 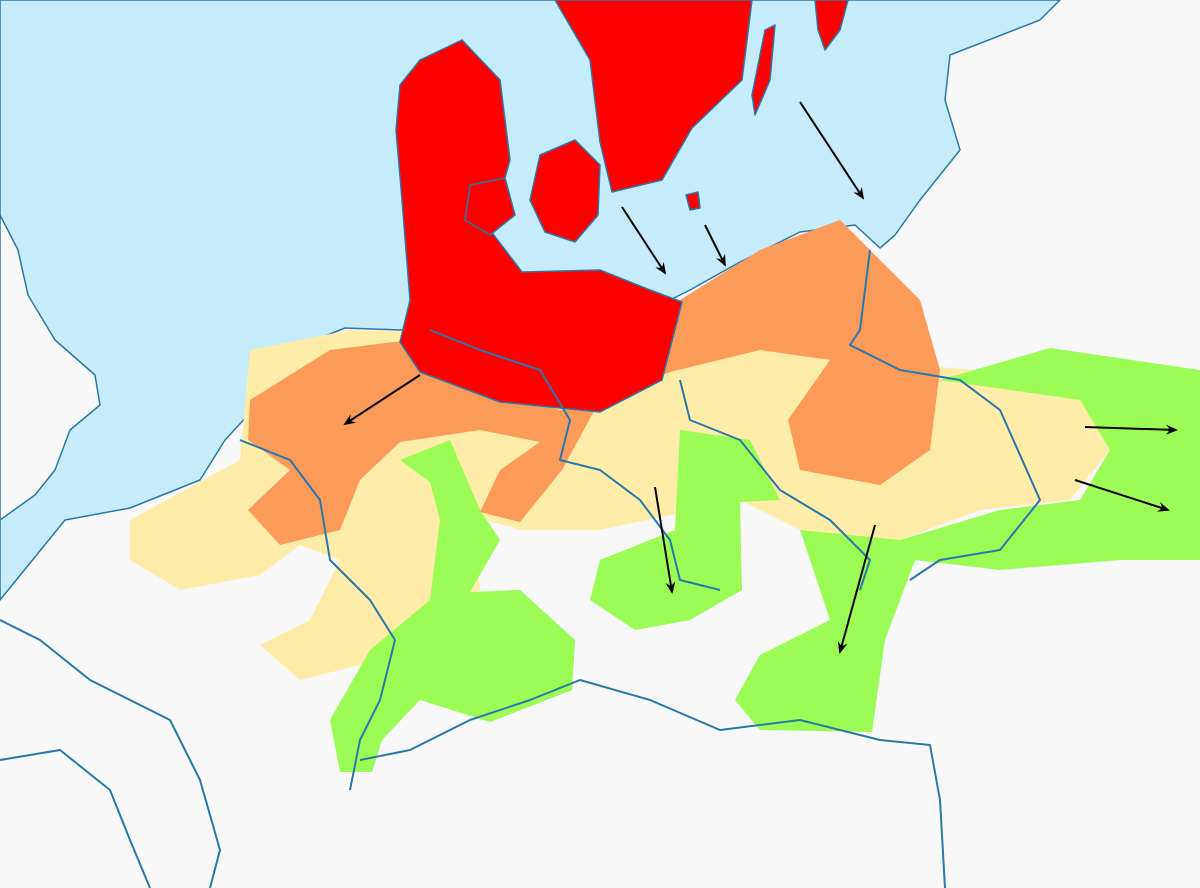 What do you see at coordinates (693, 201) in the screenshot?
I see `red-zone-bornholm` at bounding box center [693, 201].